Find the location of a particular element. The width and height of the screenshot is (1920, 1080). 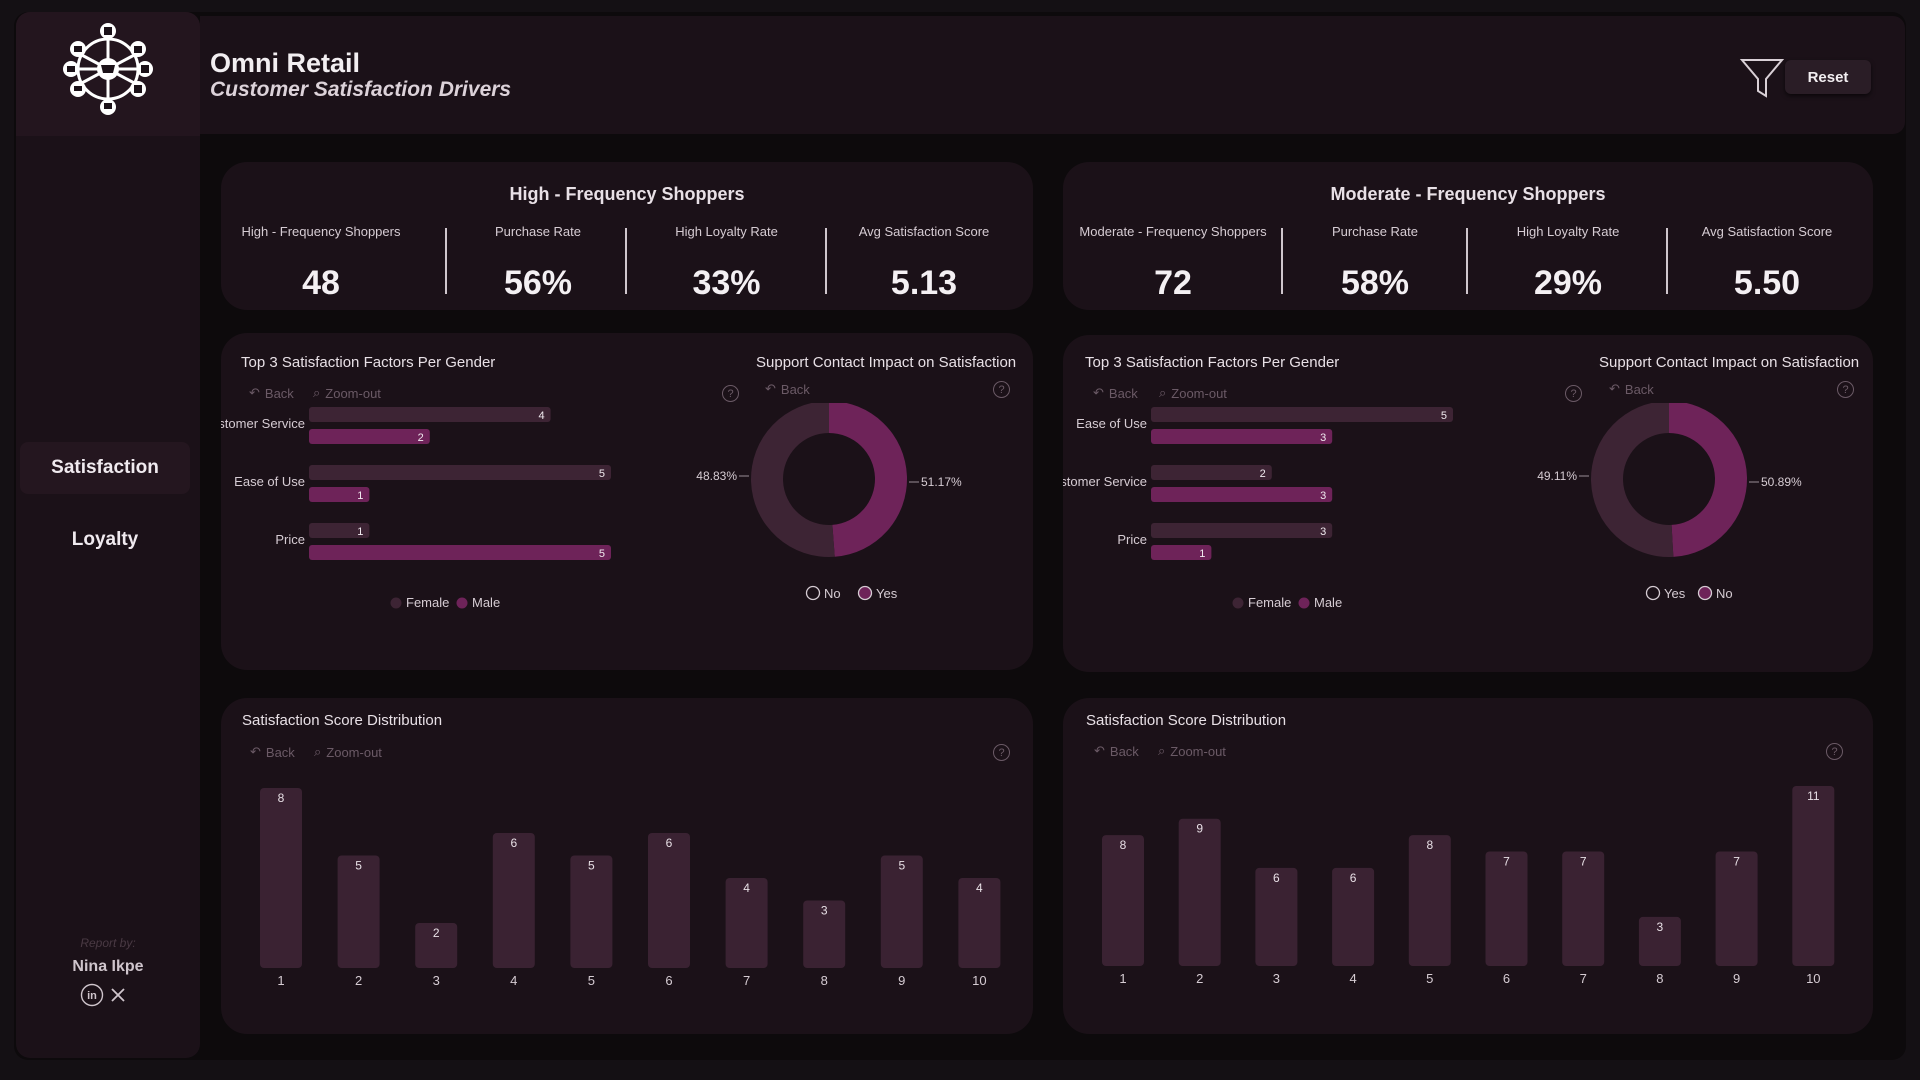

filter-icon is located at coordinates (1762, 79).